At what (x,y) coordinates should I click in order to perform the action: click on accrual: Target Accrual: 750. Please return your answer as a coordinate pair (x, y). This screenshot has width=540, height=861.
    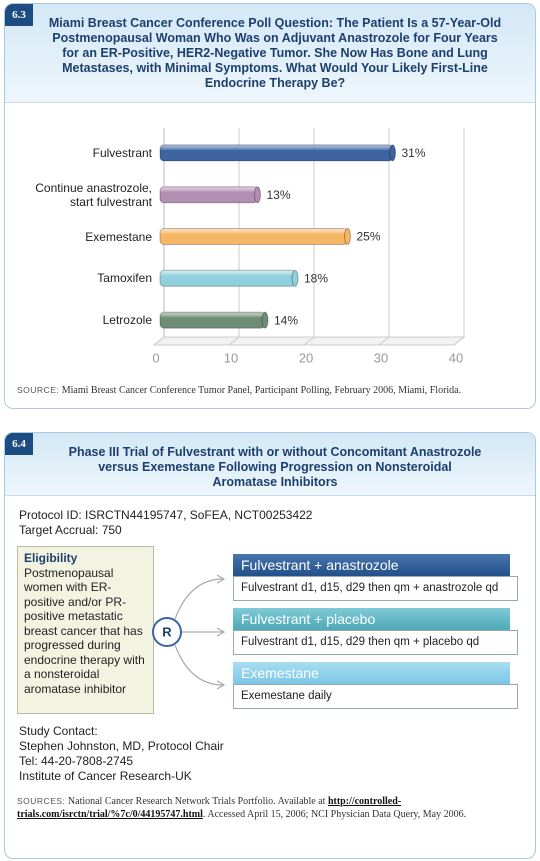
    Looking at the image, I should click on (70, 530).